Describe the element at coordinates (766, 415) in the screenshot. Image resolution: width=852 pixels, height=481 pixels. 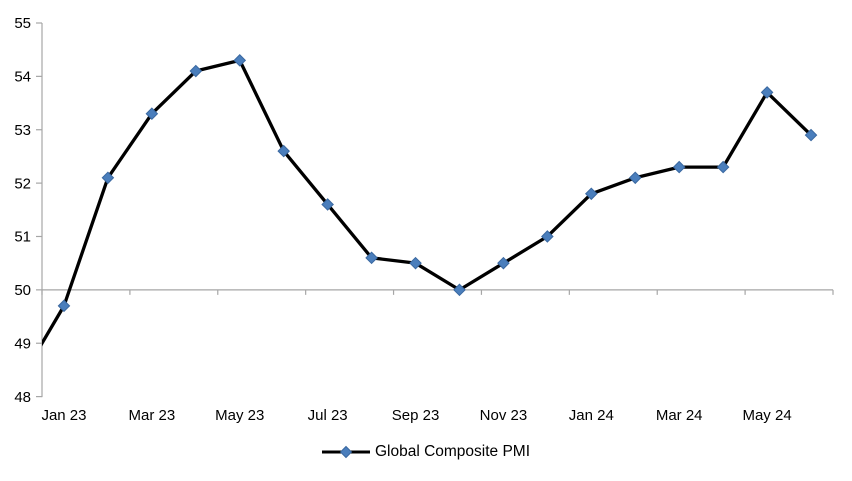
I see `x-axis-tick-label: May 24` at that location.